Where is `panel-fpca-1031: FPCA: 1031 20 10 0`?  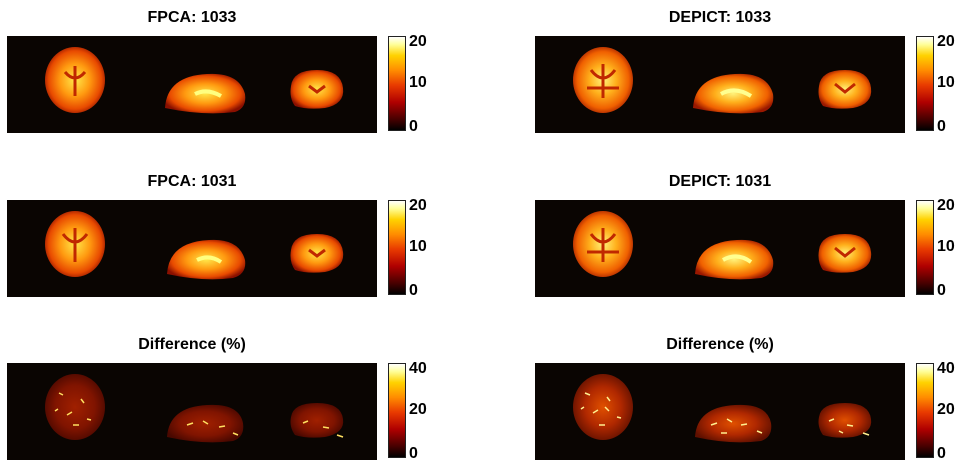
panel-fpca-1031: FPCA: 1031 20 10 0 is located at coordinates (222, 238).